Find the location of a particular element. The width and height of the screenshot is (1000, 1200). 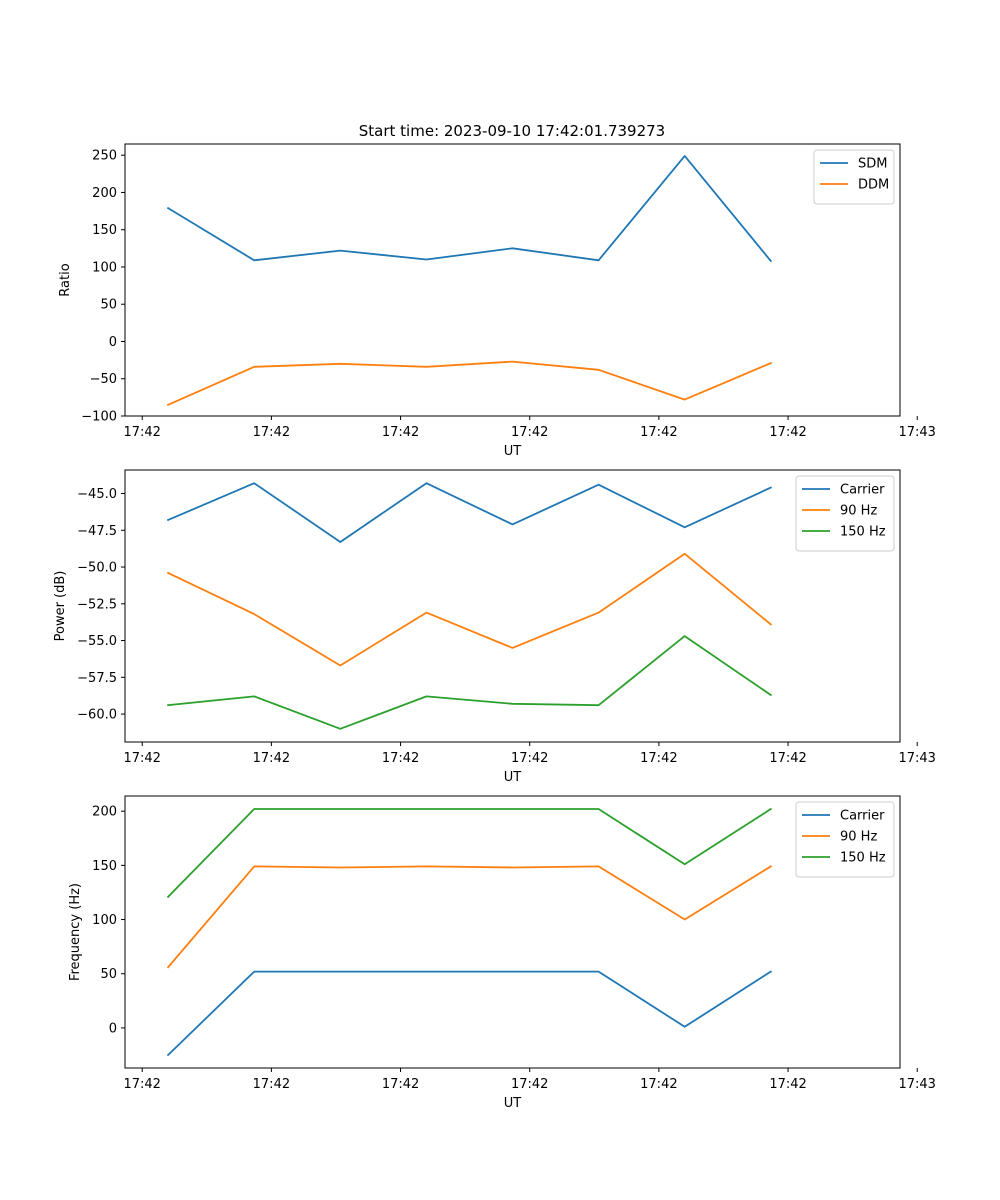

y-axis-label: Ratio is located at coordinates (65, 279).